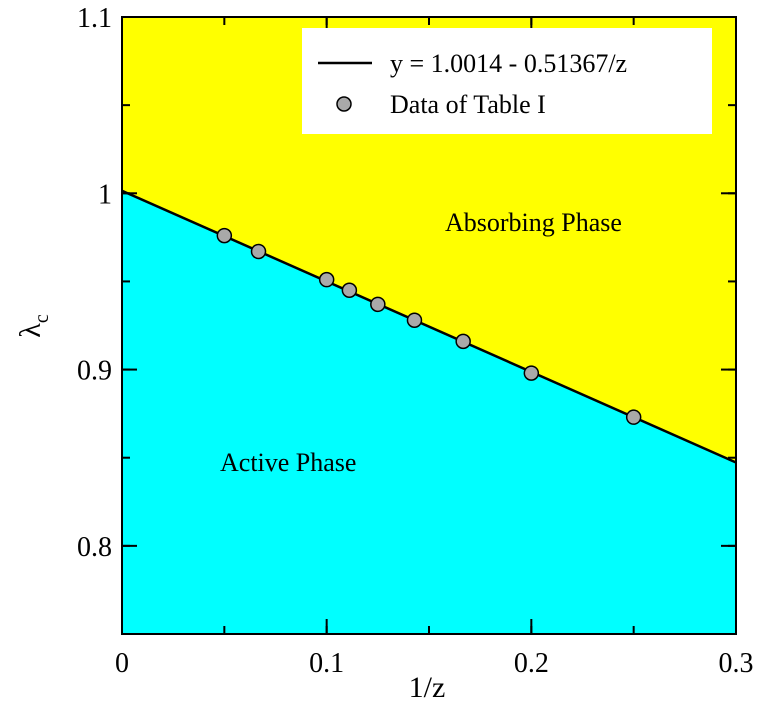 The height and width of the screenshot is (706, 761). What do you see at coordinates (30, 330) in the screenshot?
I see `y-axis-symbol: λ` at bounding box center [30, 330].